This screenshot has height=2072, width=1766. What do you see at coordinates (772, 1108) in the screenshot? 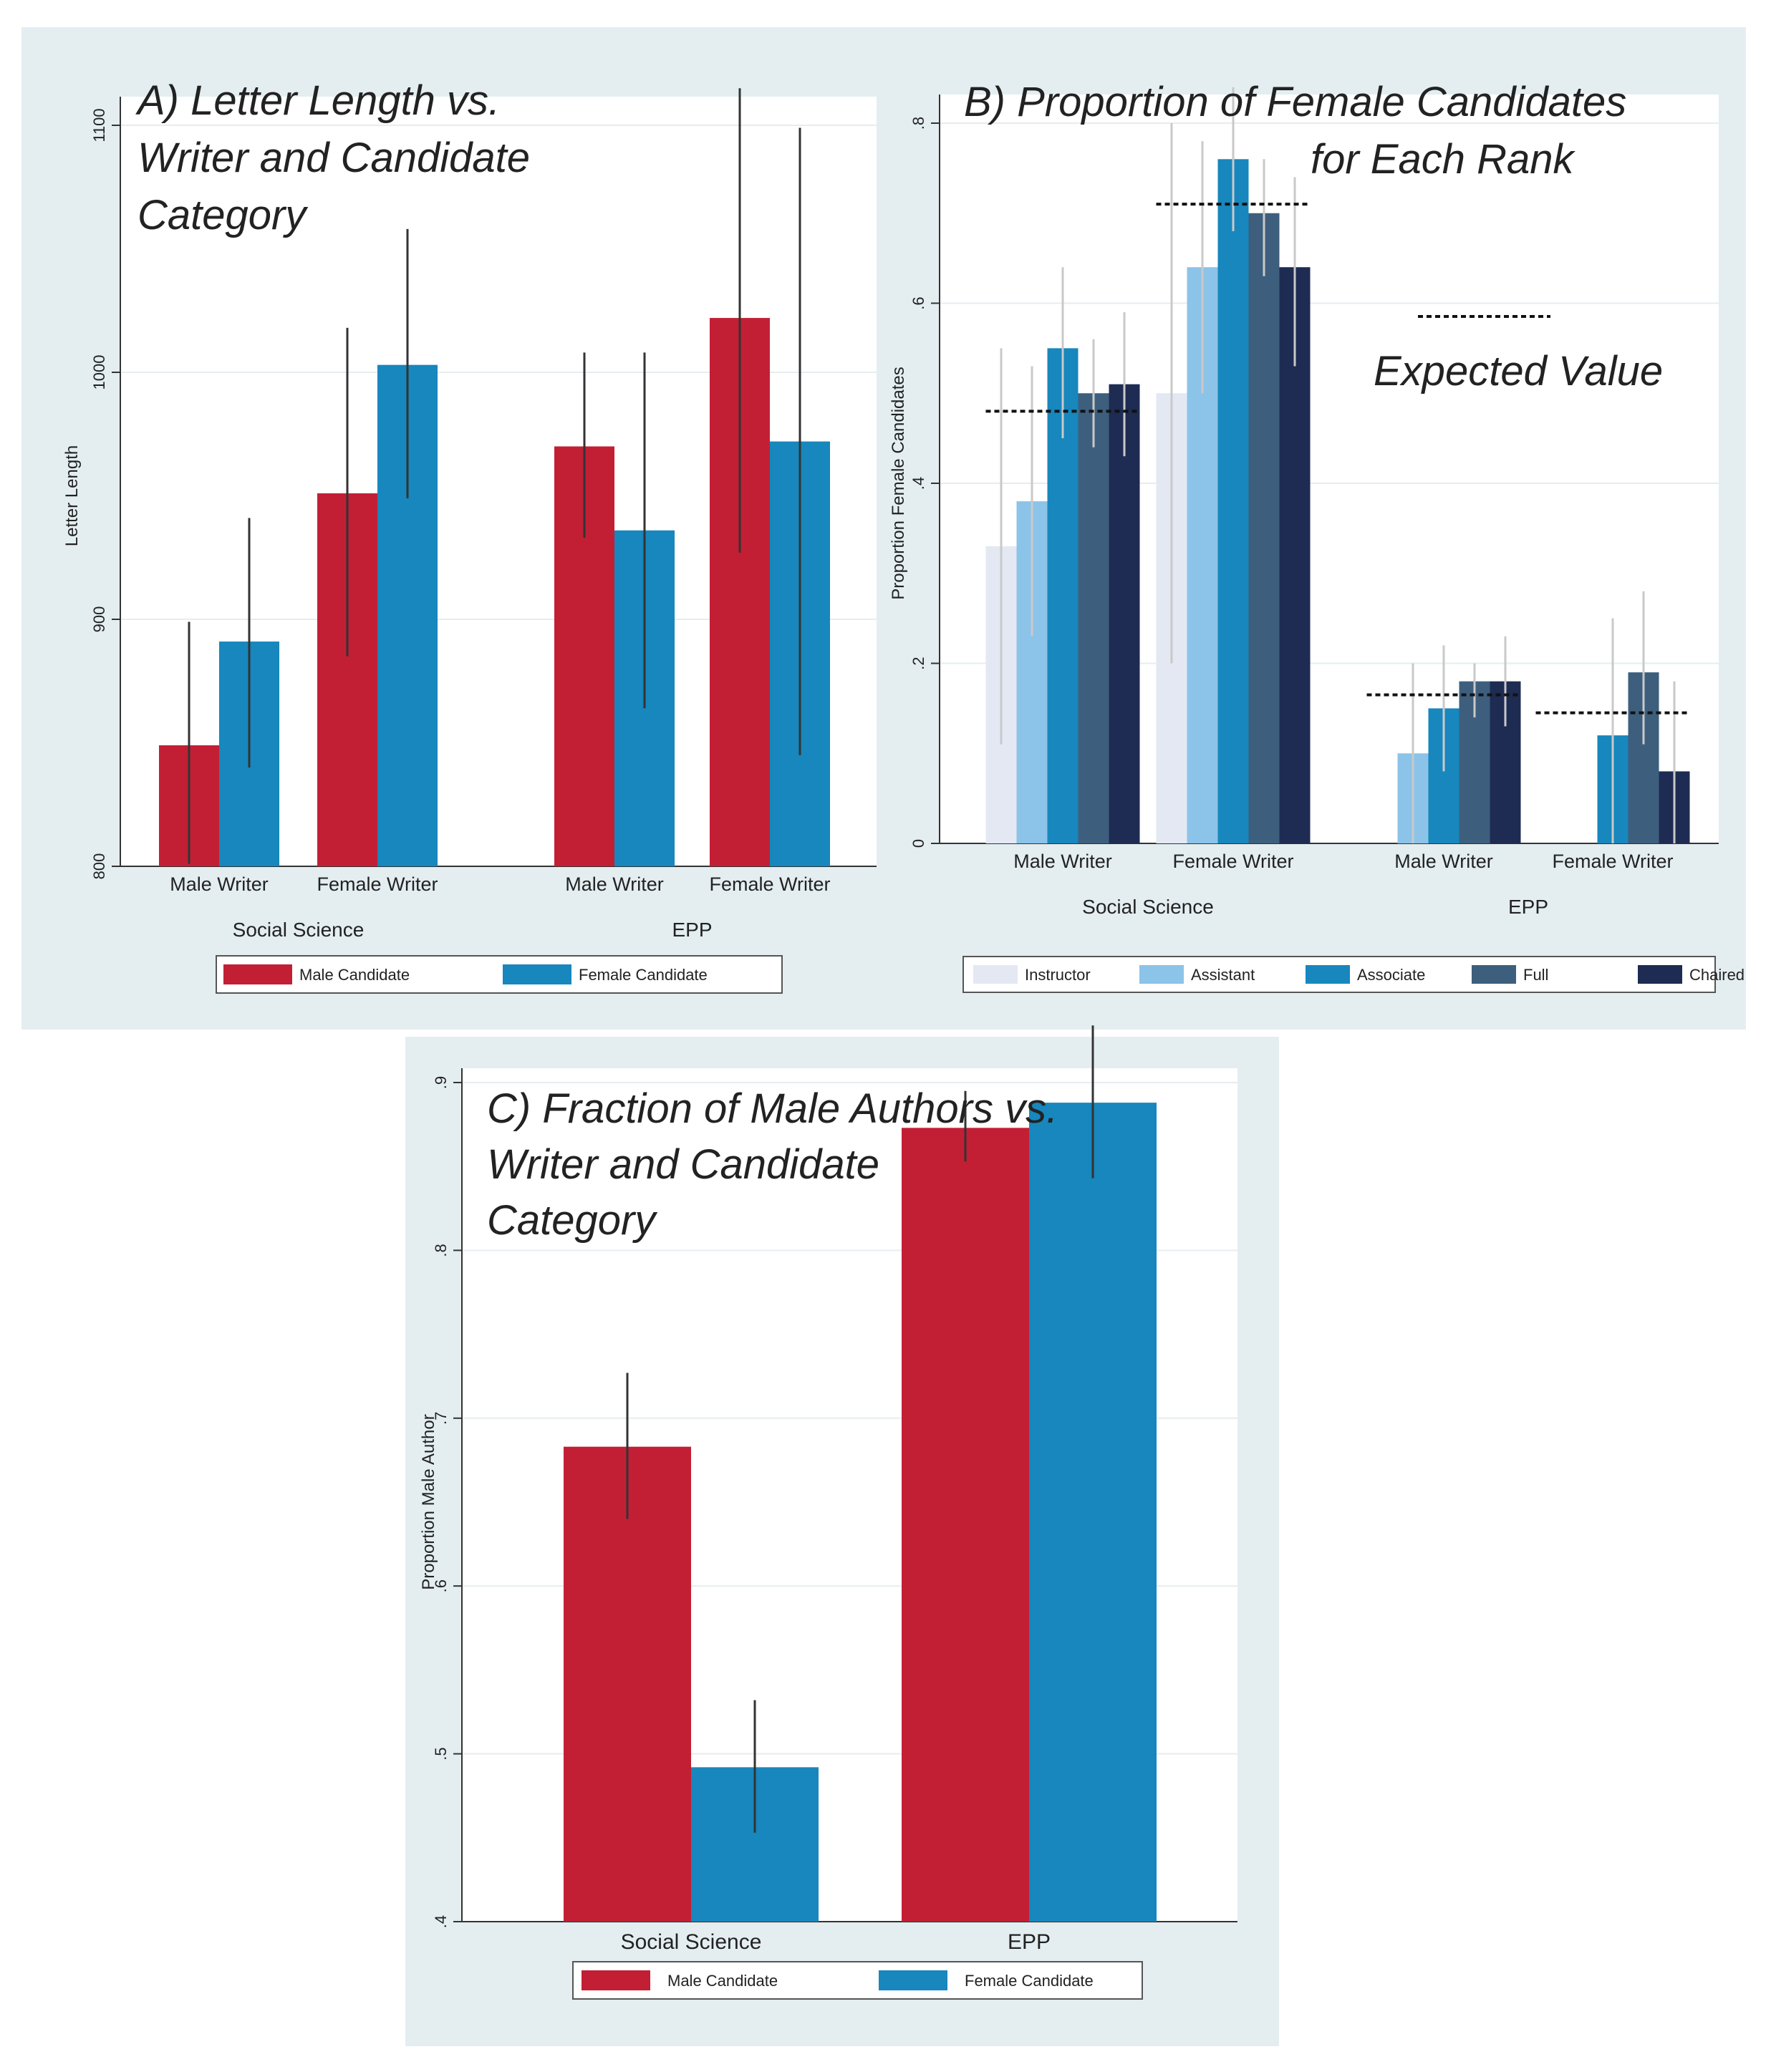
I see `chart-title-line: C) Fraction of Male Authors vs.` at bounding box center [772, 1108].